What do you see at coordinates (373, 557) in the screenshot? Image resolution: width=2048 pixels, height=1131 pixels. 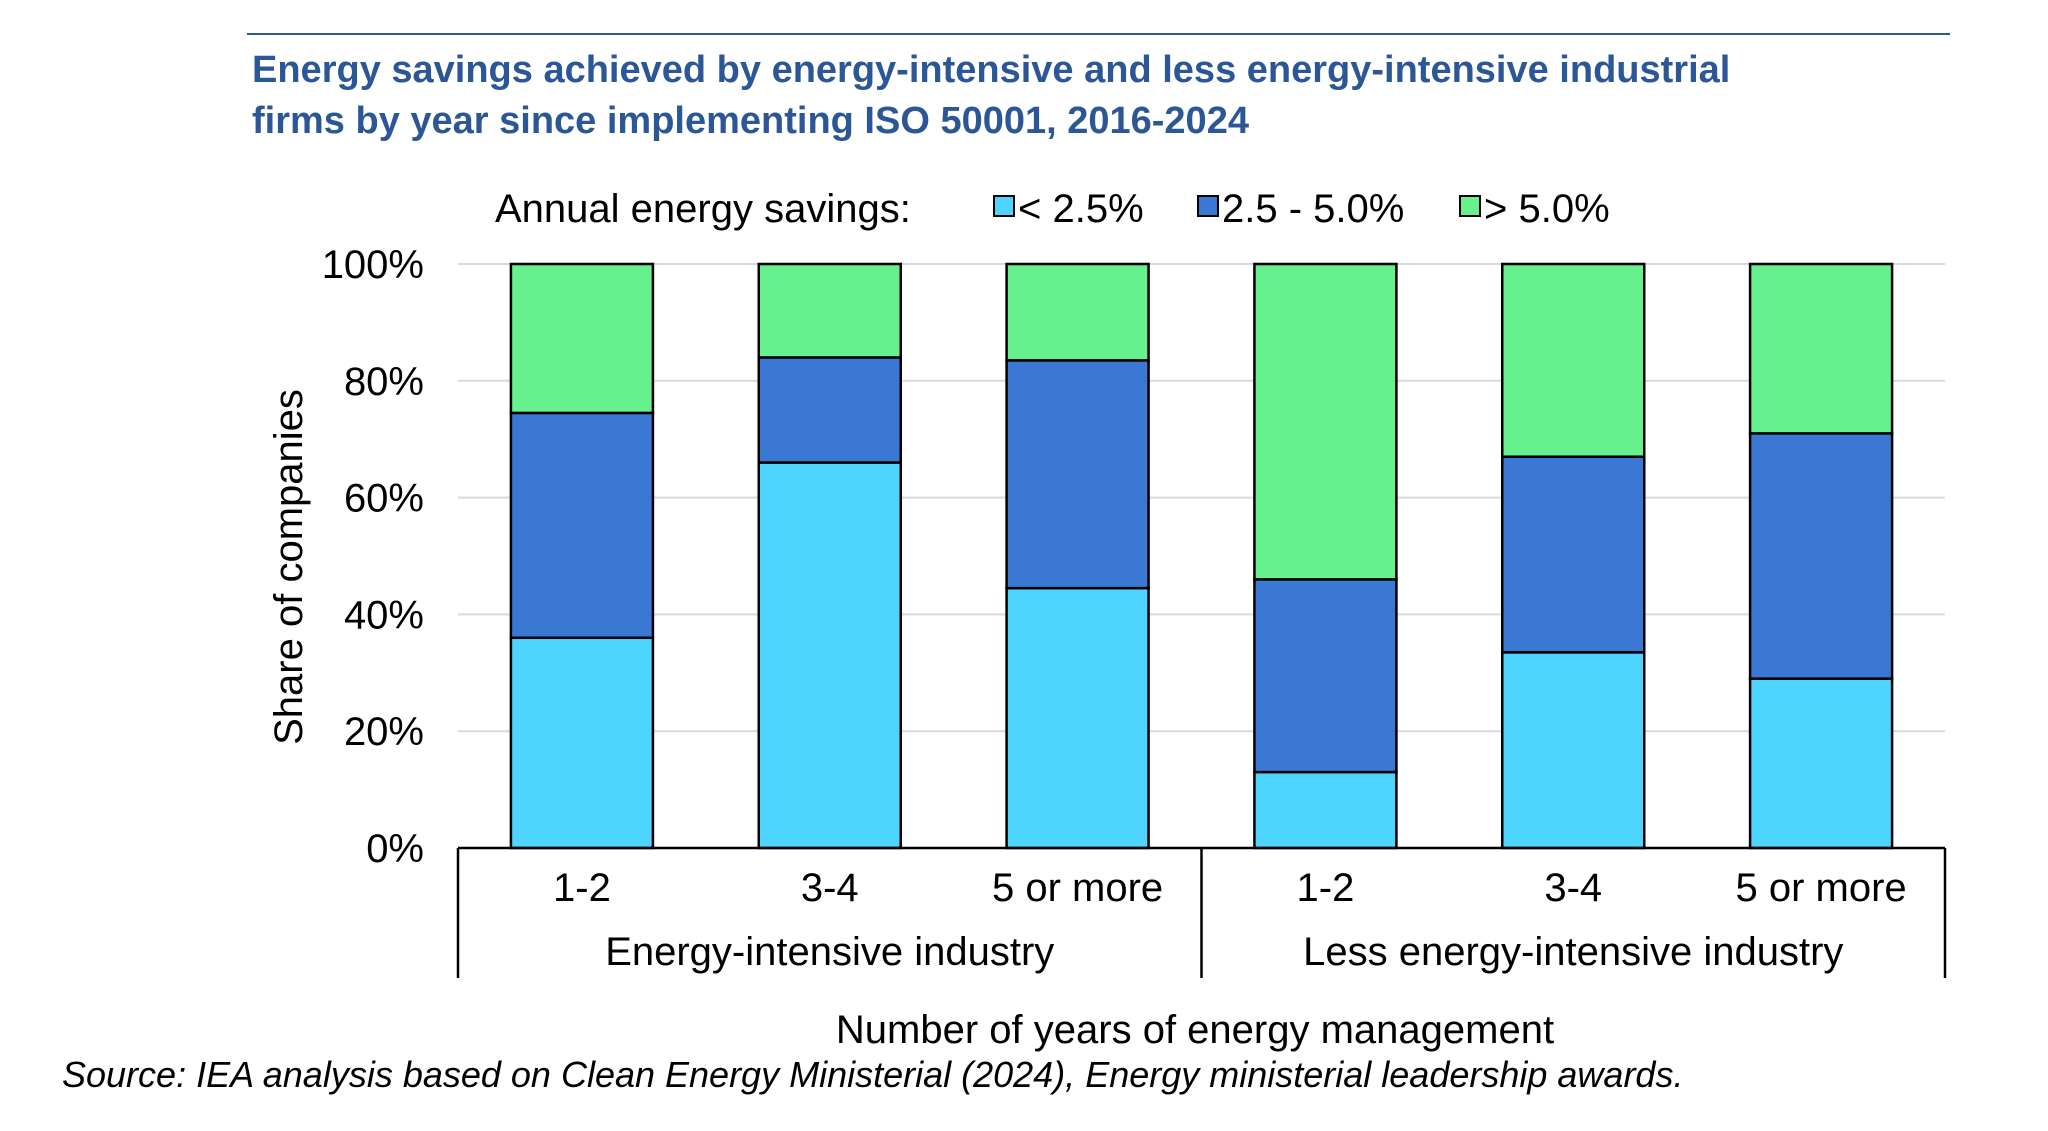 I see `y-axis-ticks: 0% 20% 40% 60% 80% 100%` at bounding box center [373, 557].